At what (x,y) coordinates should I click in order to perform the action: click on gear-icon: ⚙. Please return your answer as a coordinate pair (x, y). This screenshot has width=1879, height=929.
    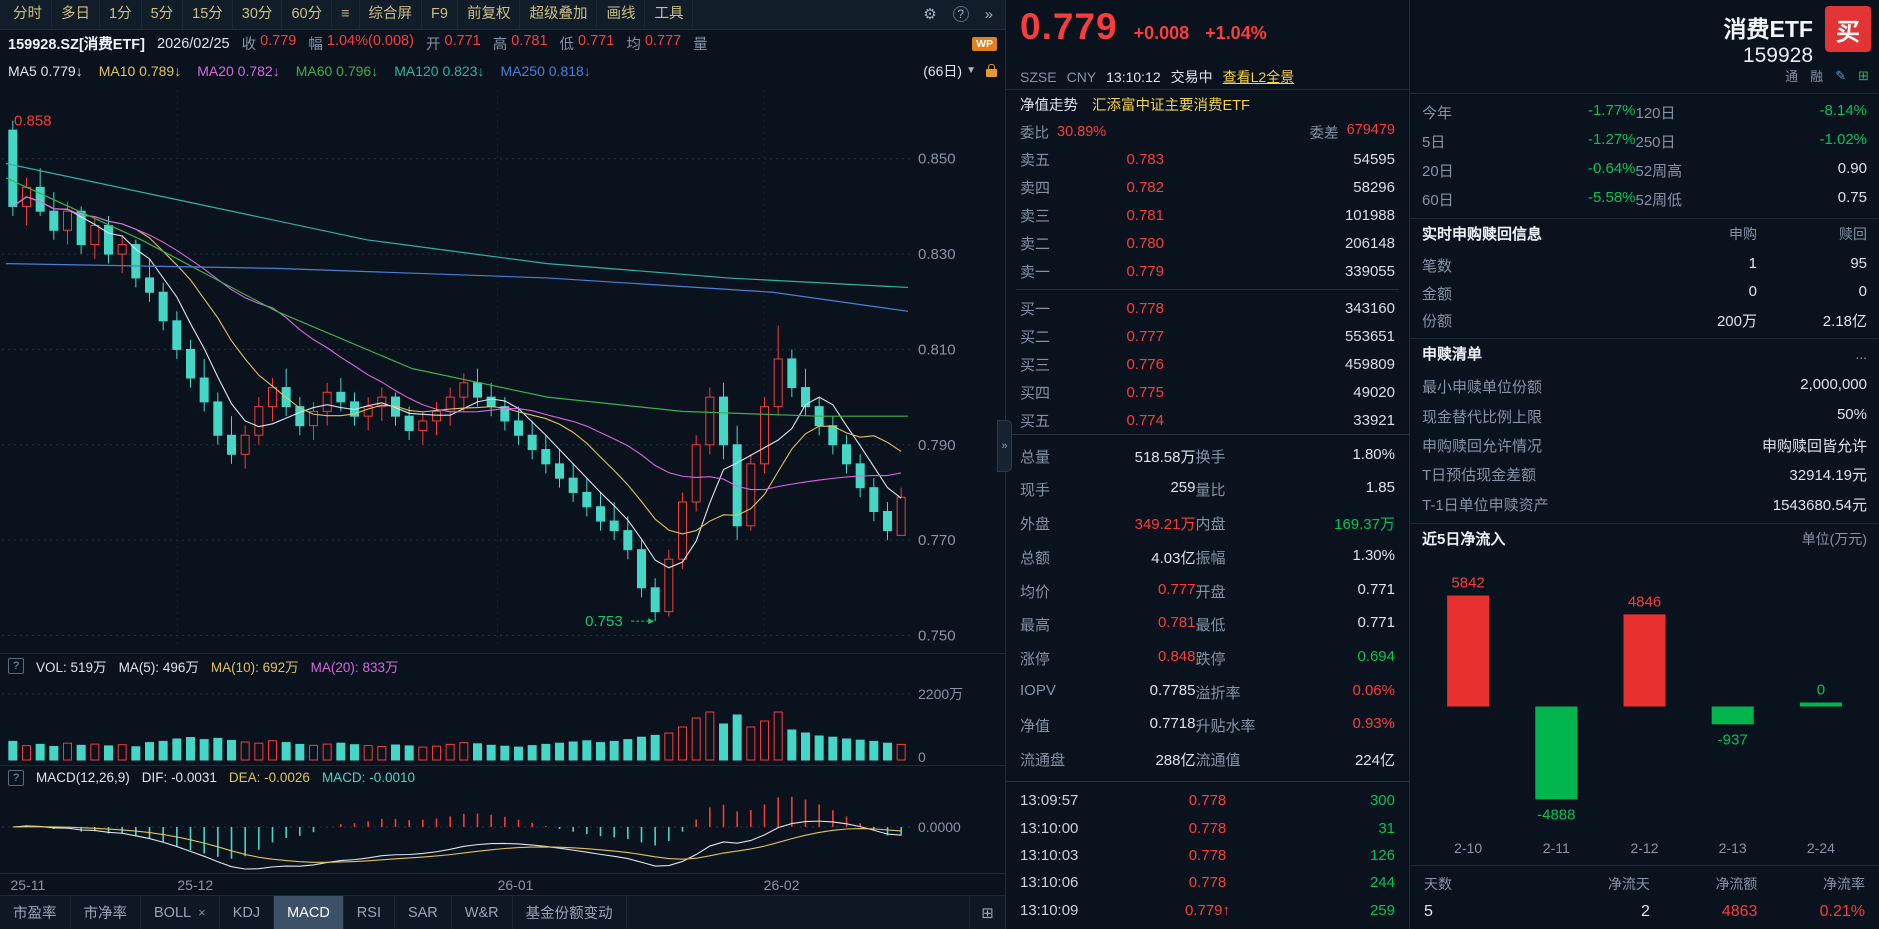
    Looking at the image, I should click on (930, 14).